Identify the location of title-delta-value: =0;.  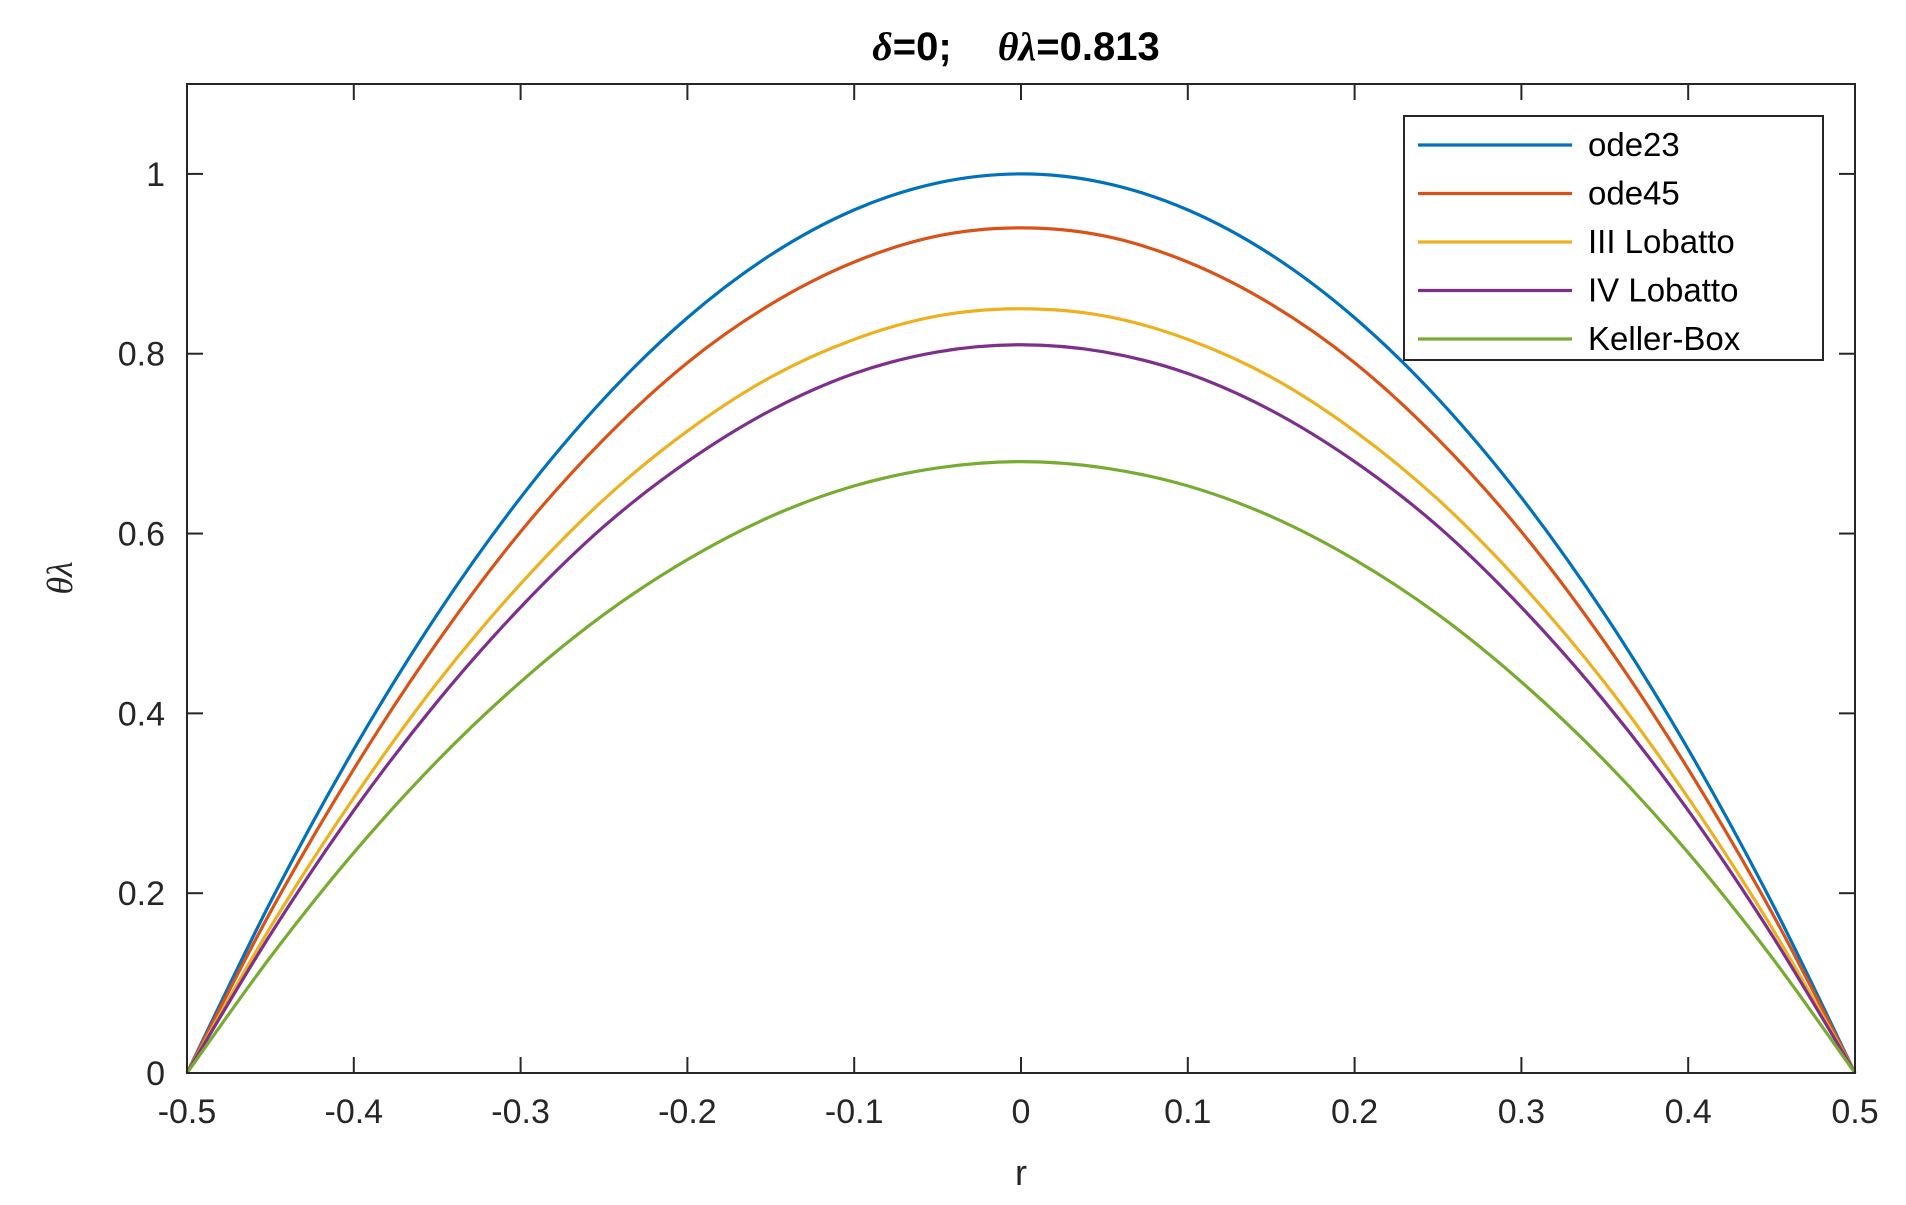
(922, 47).